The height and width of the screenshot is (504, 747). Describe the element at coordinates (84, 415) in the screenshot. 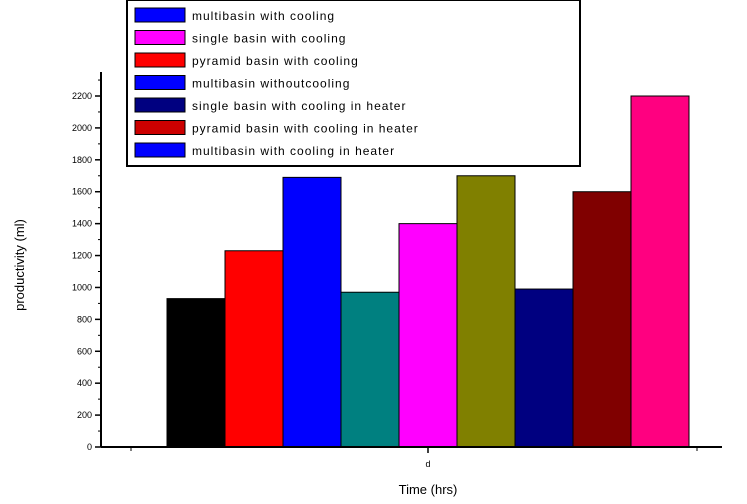

I see `y-tick-label: 200` at that location.